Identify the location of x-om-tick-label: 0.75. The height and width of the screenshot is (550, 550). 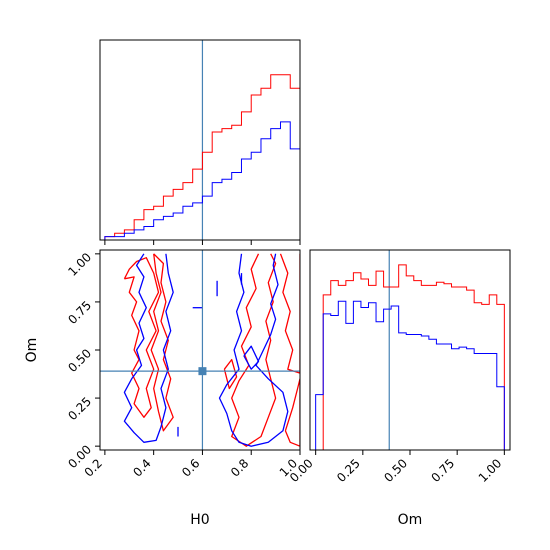
(442, 470).